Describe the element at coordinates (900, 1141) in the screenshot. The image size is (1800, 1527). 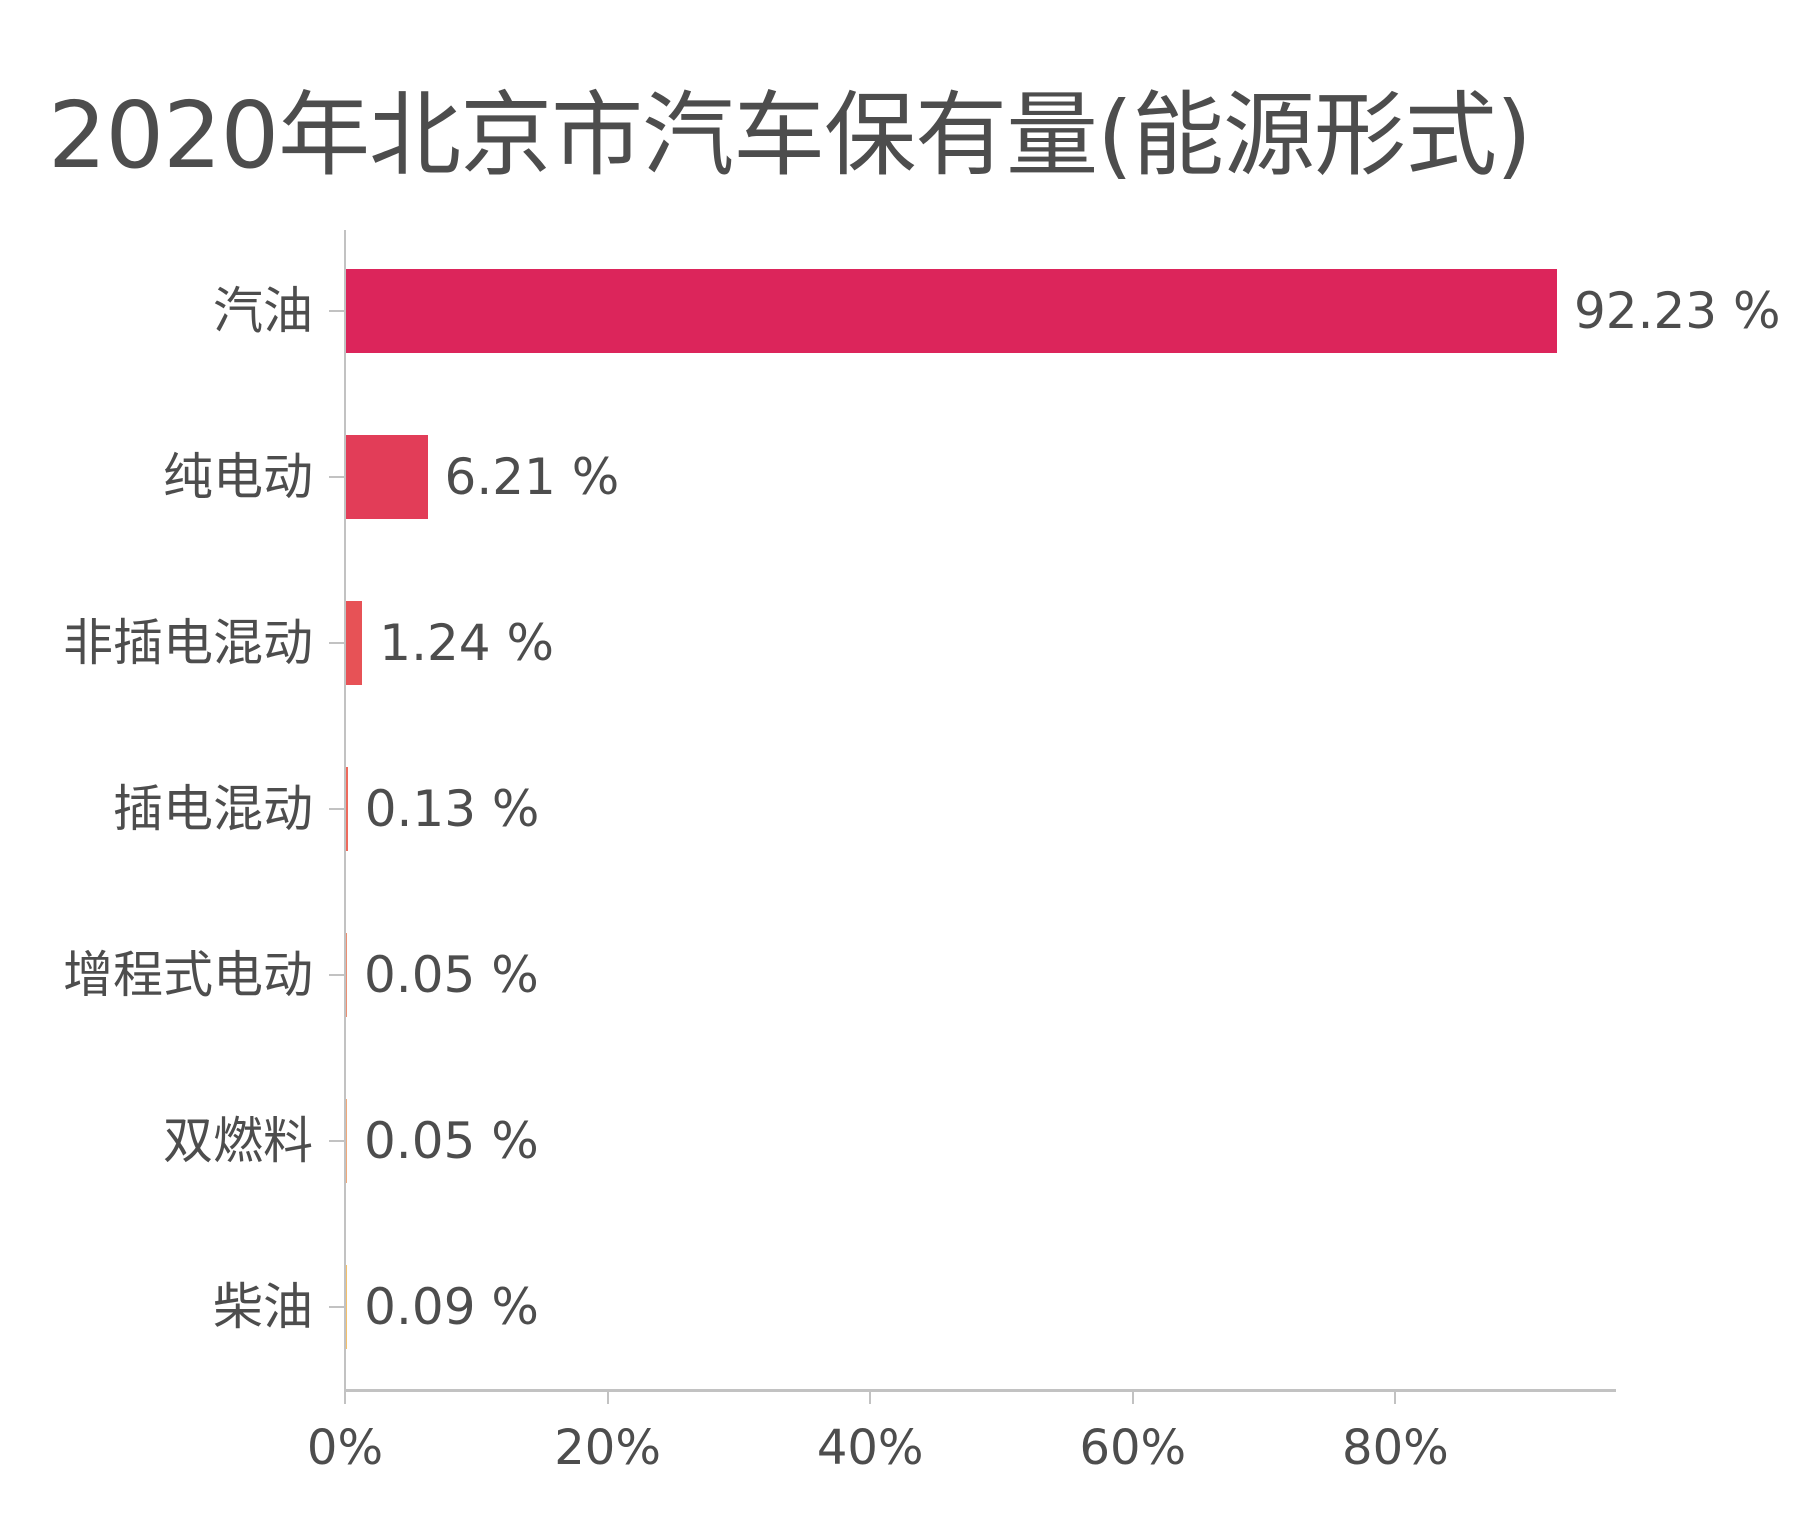
I see `bar-row: 双燃料 0.05 %` at that location.